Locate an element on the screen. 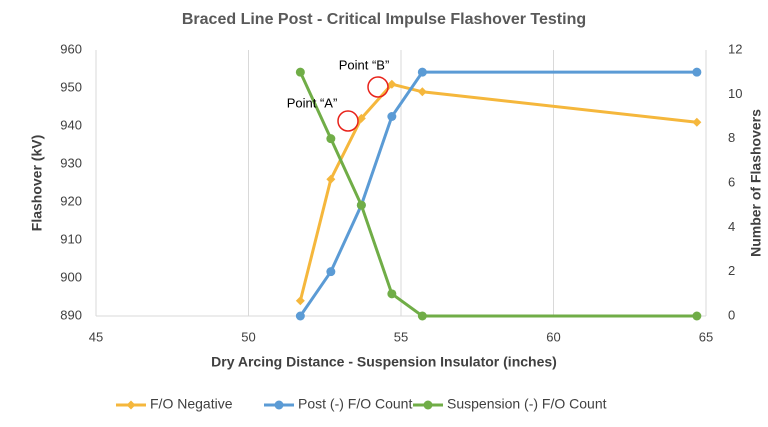  y2-axis-title: Number of Flashovers is located at coordinates (756, 183).